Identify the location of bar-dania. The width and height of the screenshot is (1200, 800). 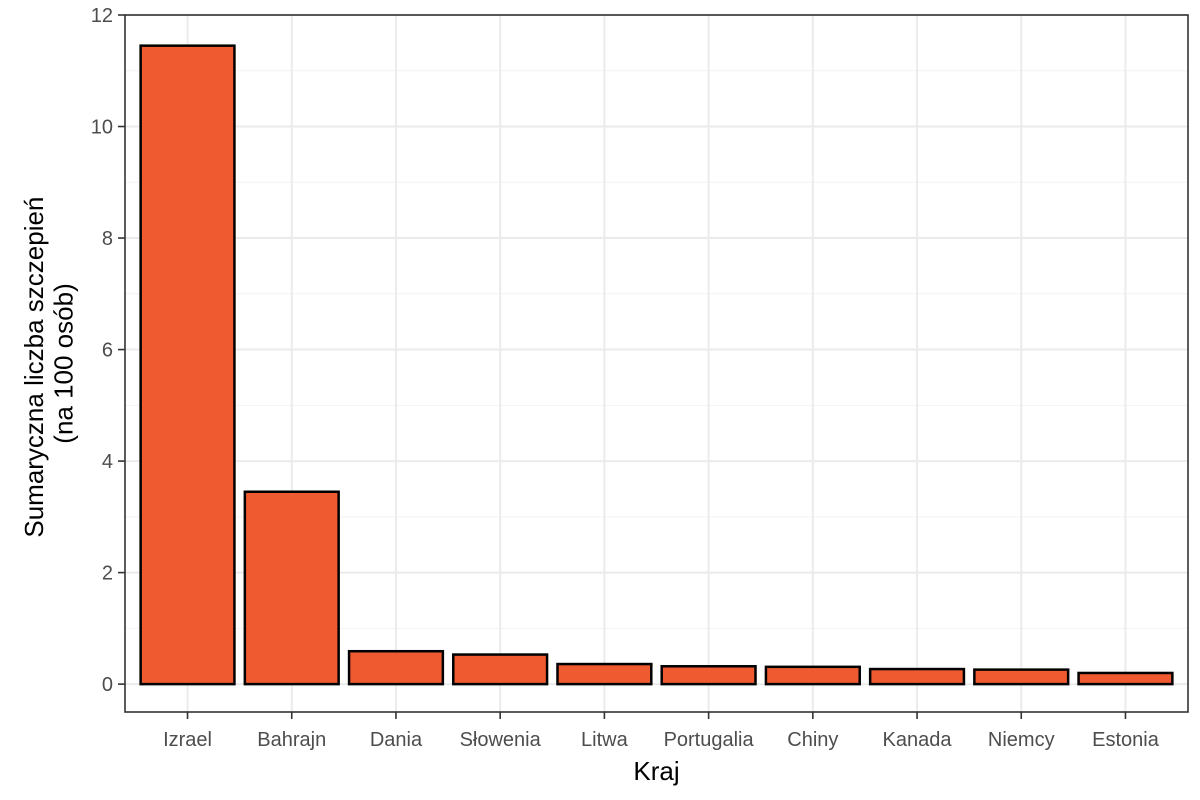
(396, 667).